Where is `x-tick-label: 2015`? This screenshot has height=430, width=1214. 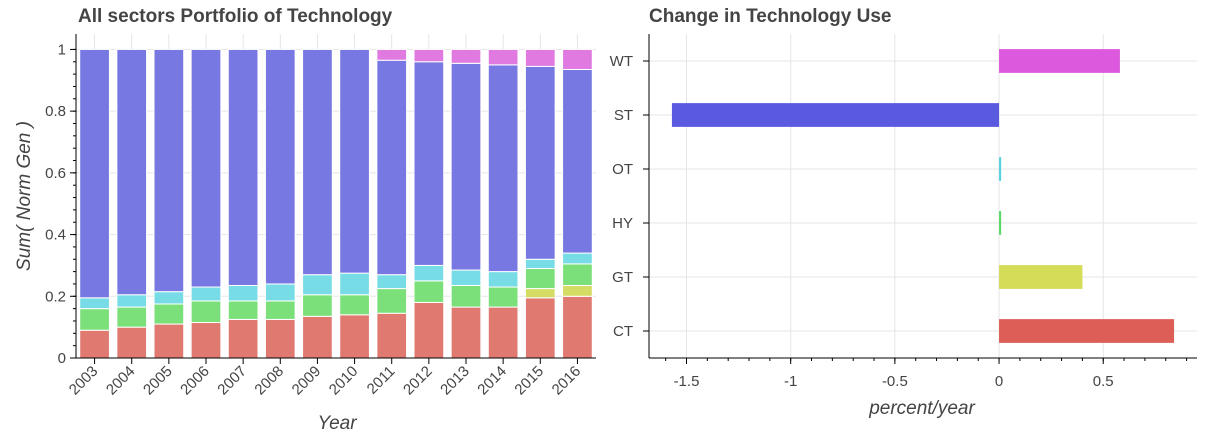
x-tick-label: 2015 is located at coordinates (529, 381).